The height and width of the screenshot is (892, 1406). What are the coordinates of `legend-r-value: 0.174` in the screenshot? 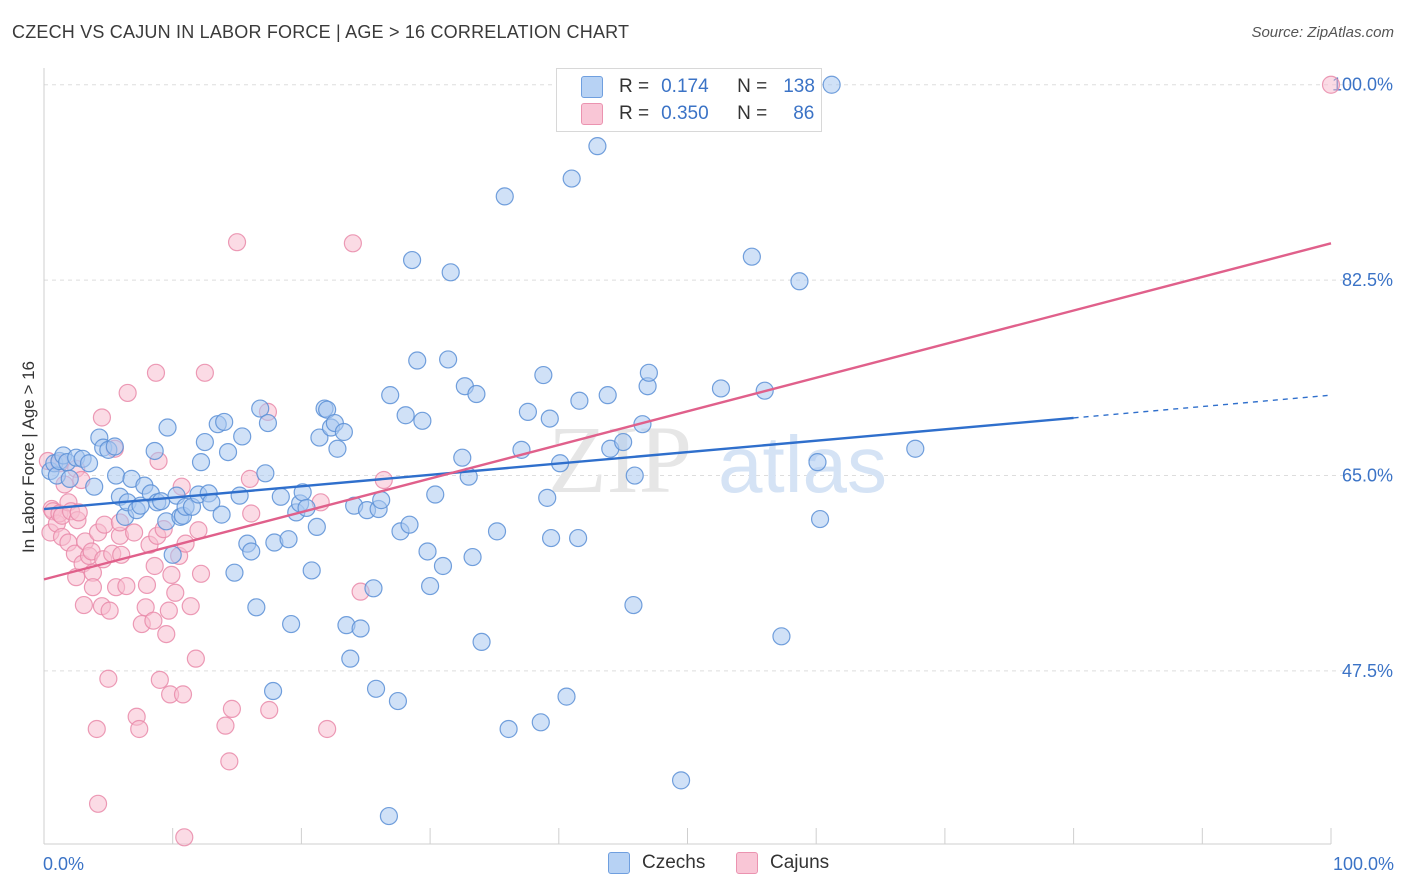 It's located at (685, 86).